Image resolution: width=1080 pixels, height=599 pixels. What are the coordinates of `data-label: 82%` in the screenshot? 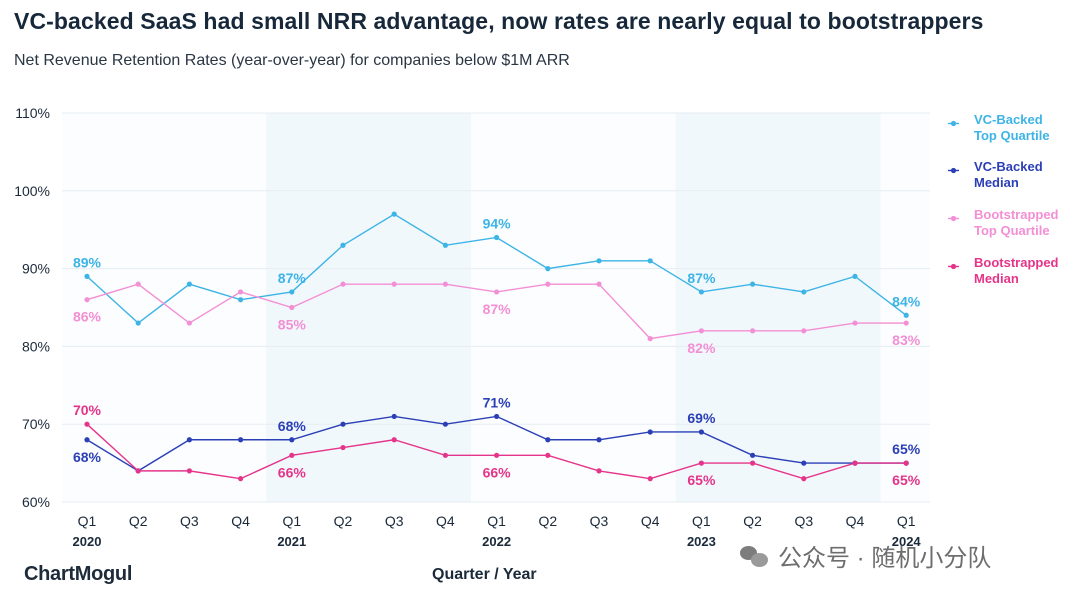 It's located at (701, 348).